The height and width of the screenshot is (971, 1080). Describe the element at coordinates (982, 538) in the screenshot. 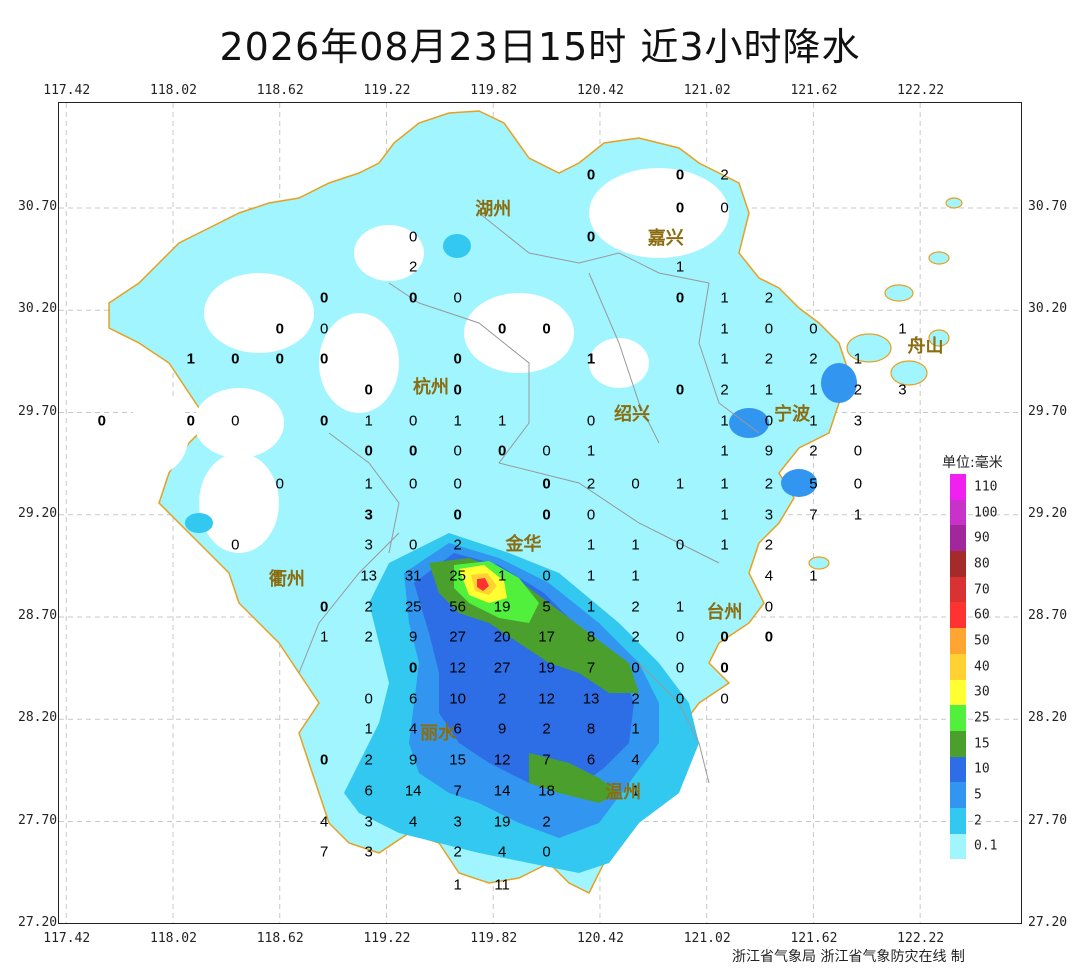

I see `legend-label: 90` at that location.